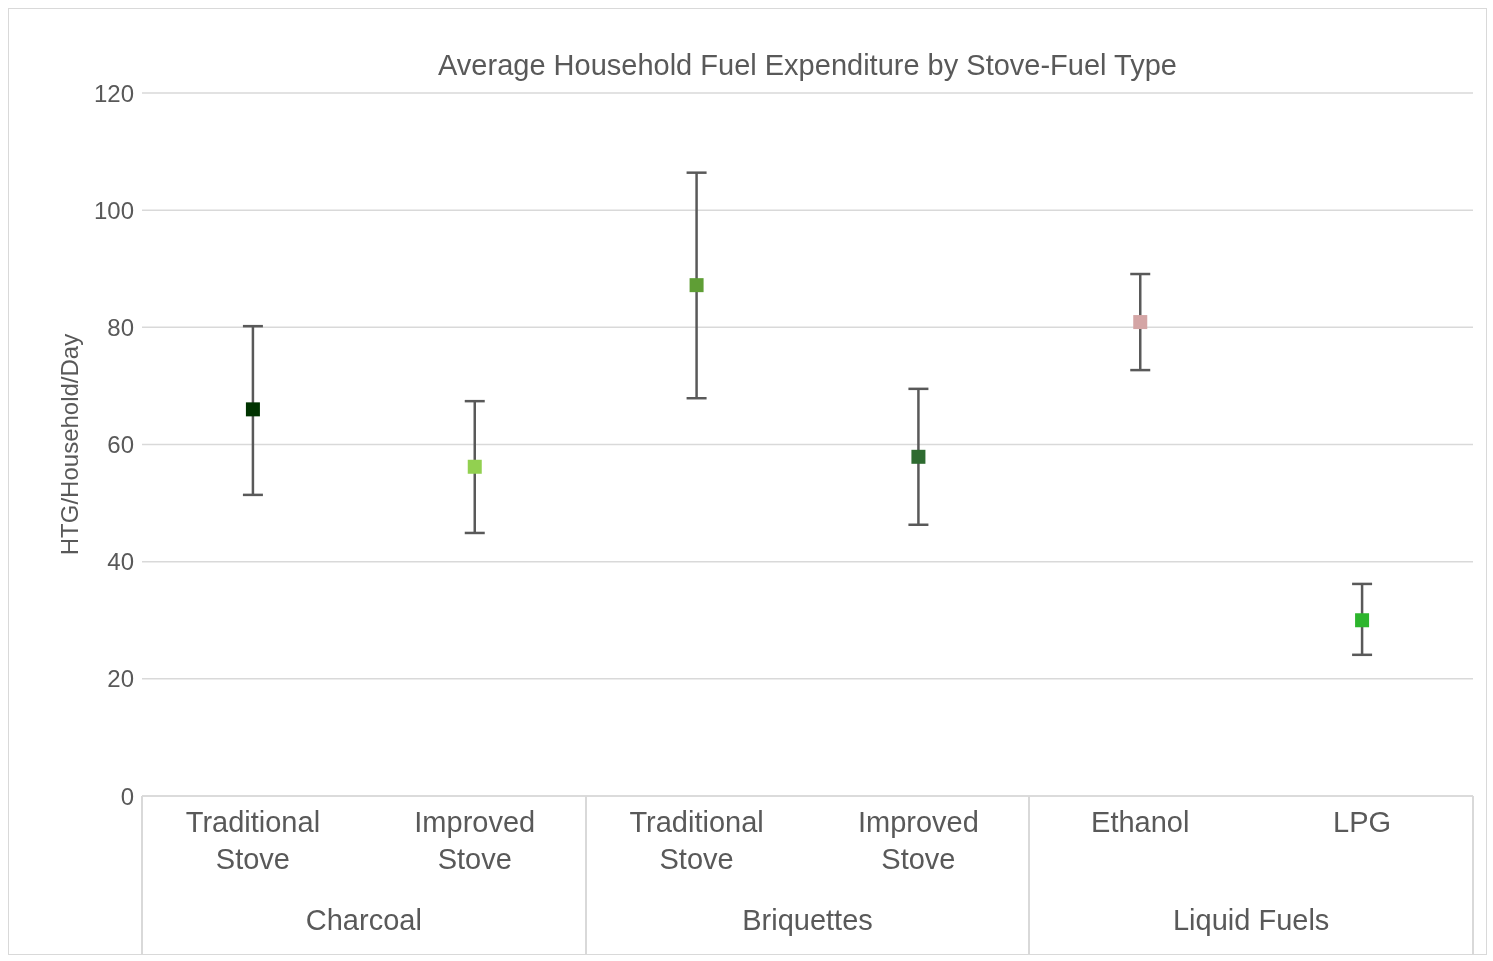 Image resolution: width=1493 pixels, height=961 pixels. What do you see at coordinates (1140, 822) in the screenshot?
I see `x-tick-label: Ethanol` at bounding box center [1140, 822].